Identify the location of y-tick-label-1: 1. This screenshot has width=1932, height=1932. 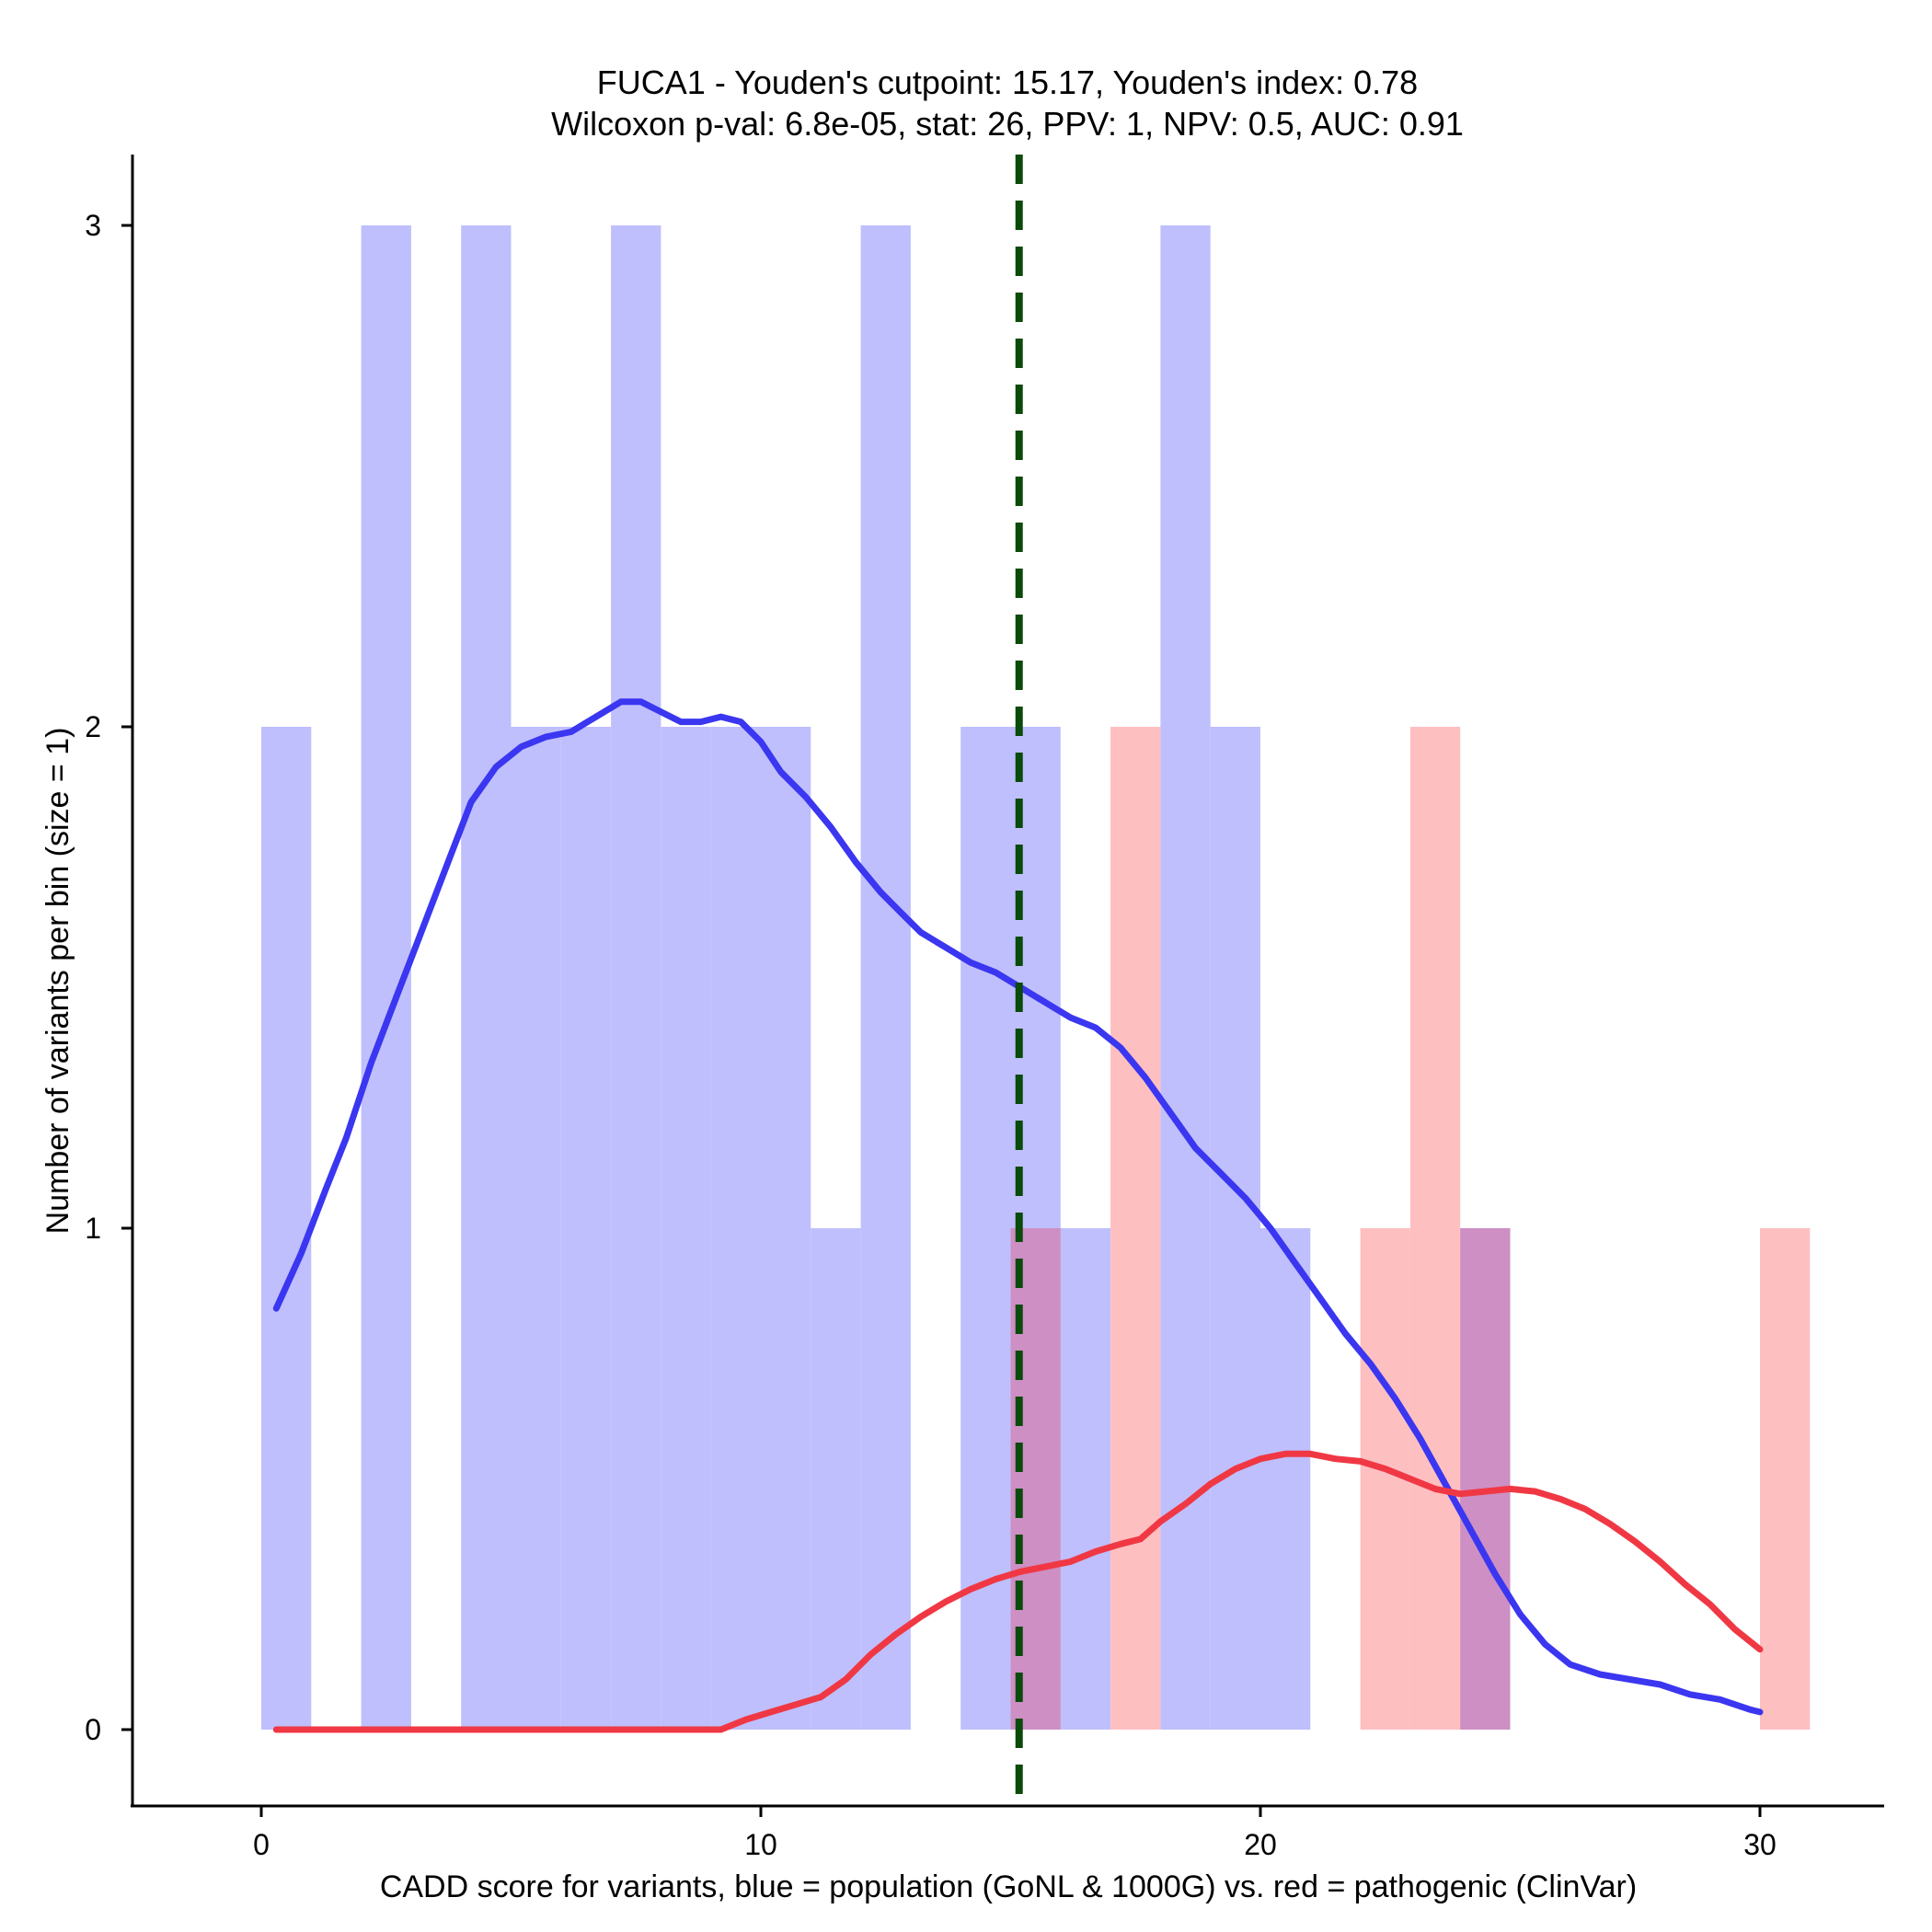
(93, 1228).